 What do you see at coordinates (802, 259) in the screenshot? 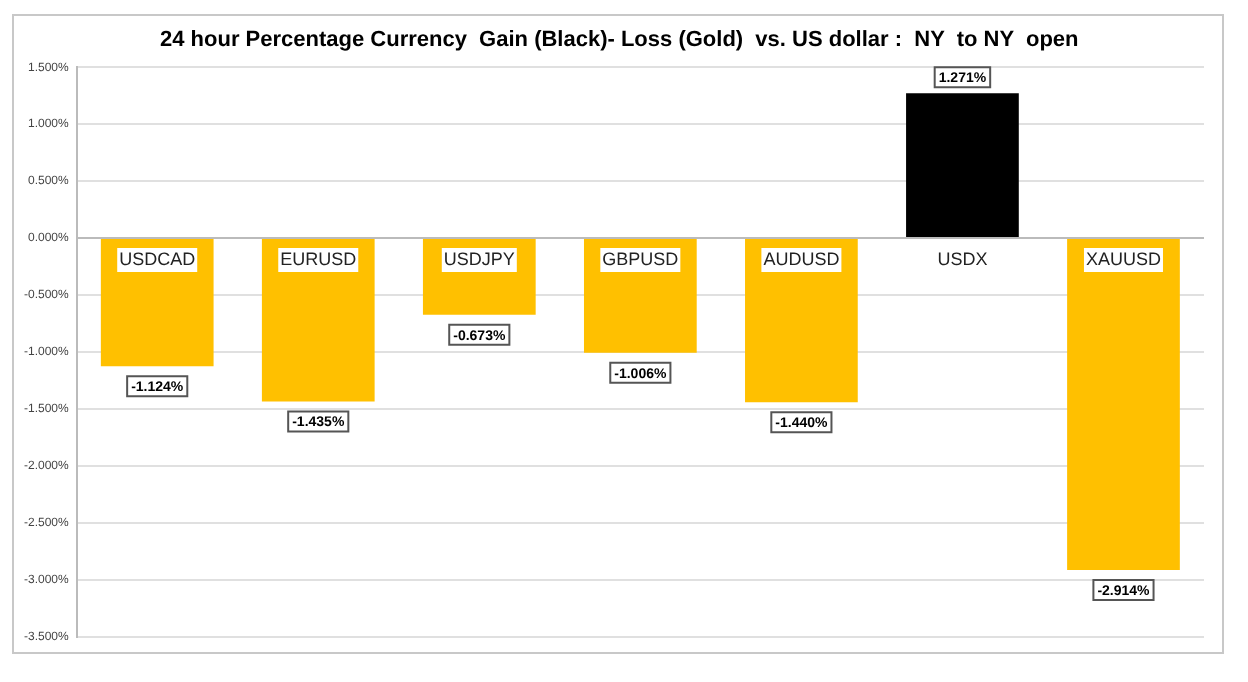
I see `x-tick-label: AUDUSD` at bounding box center [802, 259].